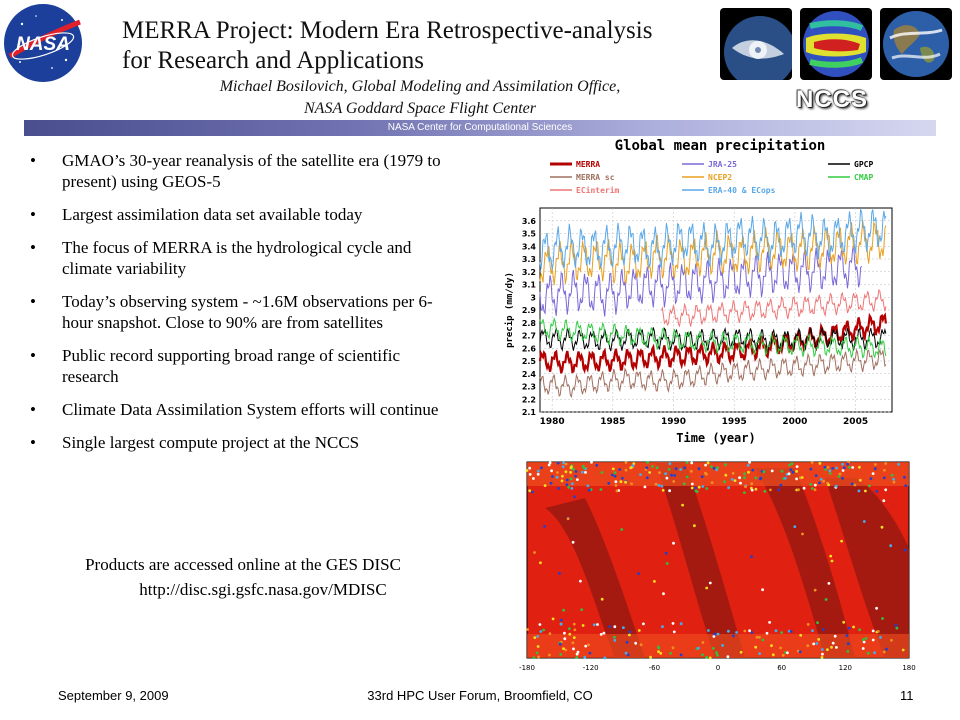 This screenshot has height=720, width=960. Describe the element at coordinates (529, 259) in the screenshot. I see `y-tick-label: 3.3` at that location.